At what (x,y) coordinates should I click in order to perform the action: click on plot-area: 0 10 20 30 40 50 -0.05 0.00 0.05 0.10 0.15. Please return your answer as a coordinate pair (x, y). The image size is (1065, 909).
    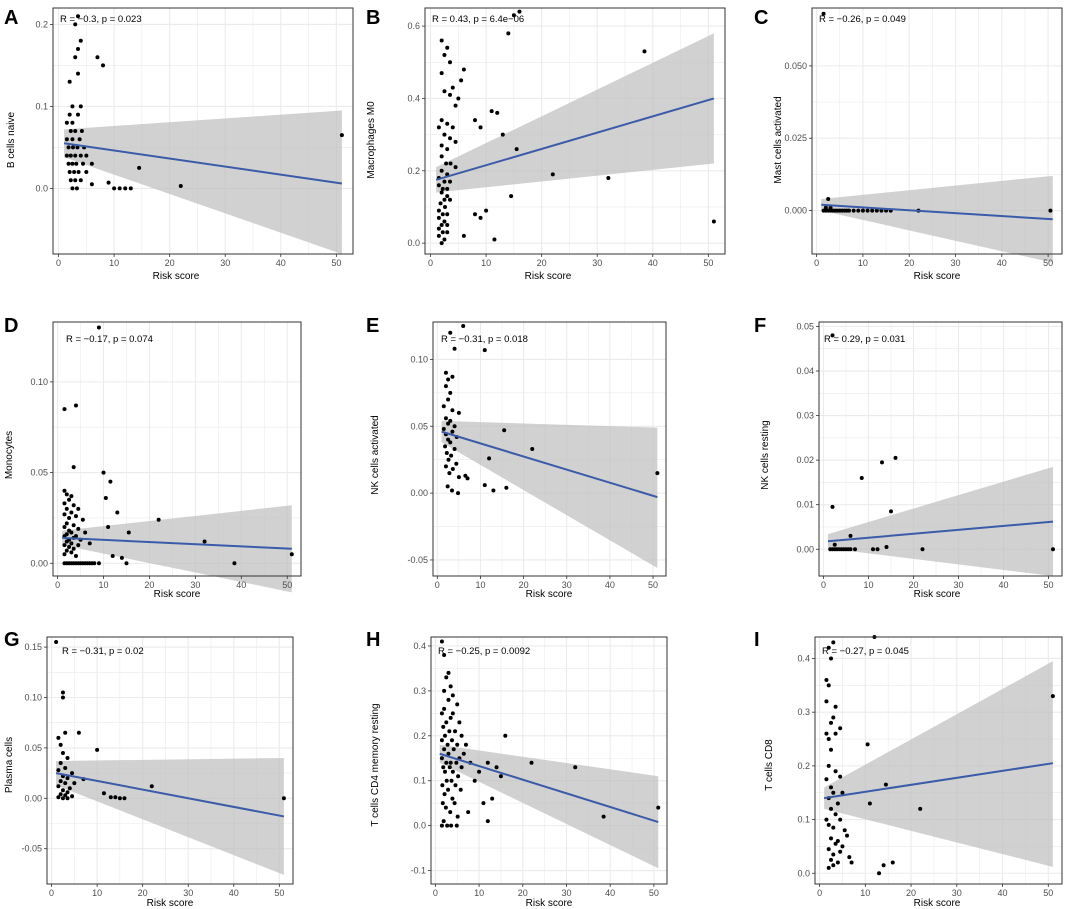
    Looking at the image, I should click on (157, 767).